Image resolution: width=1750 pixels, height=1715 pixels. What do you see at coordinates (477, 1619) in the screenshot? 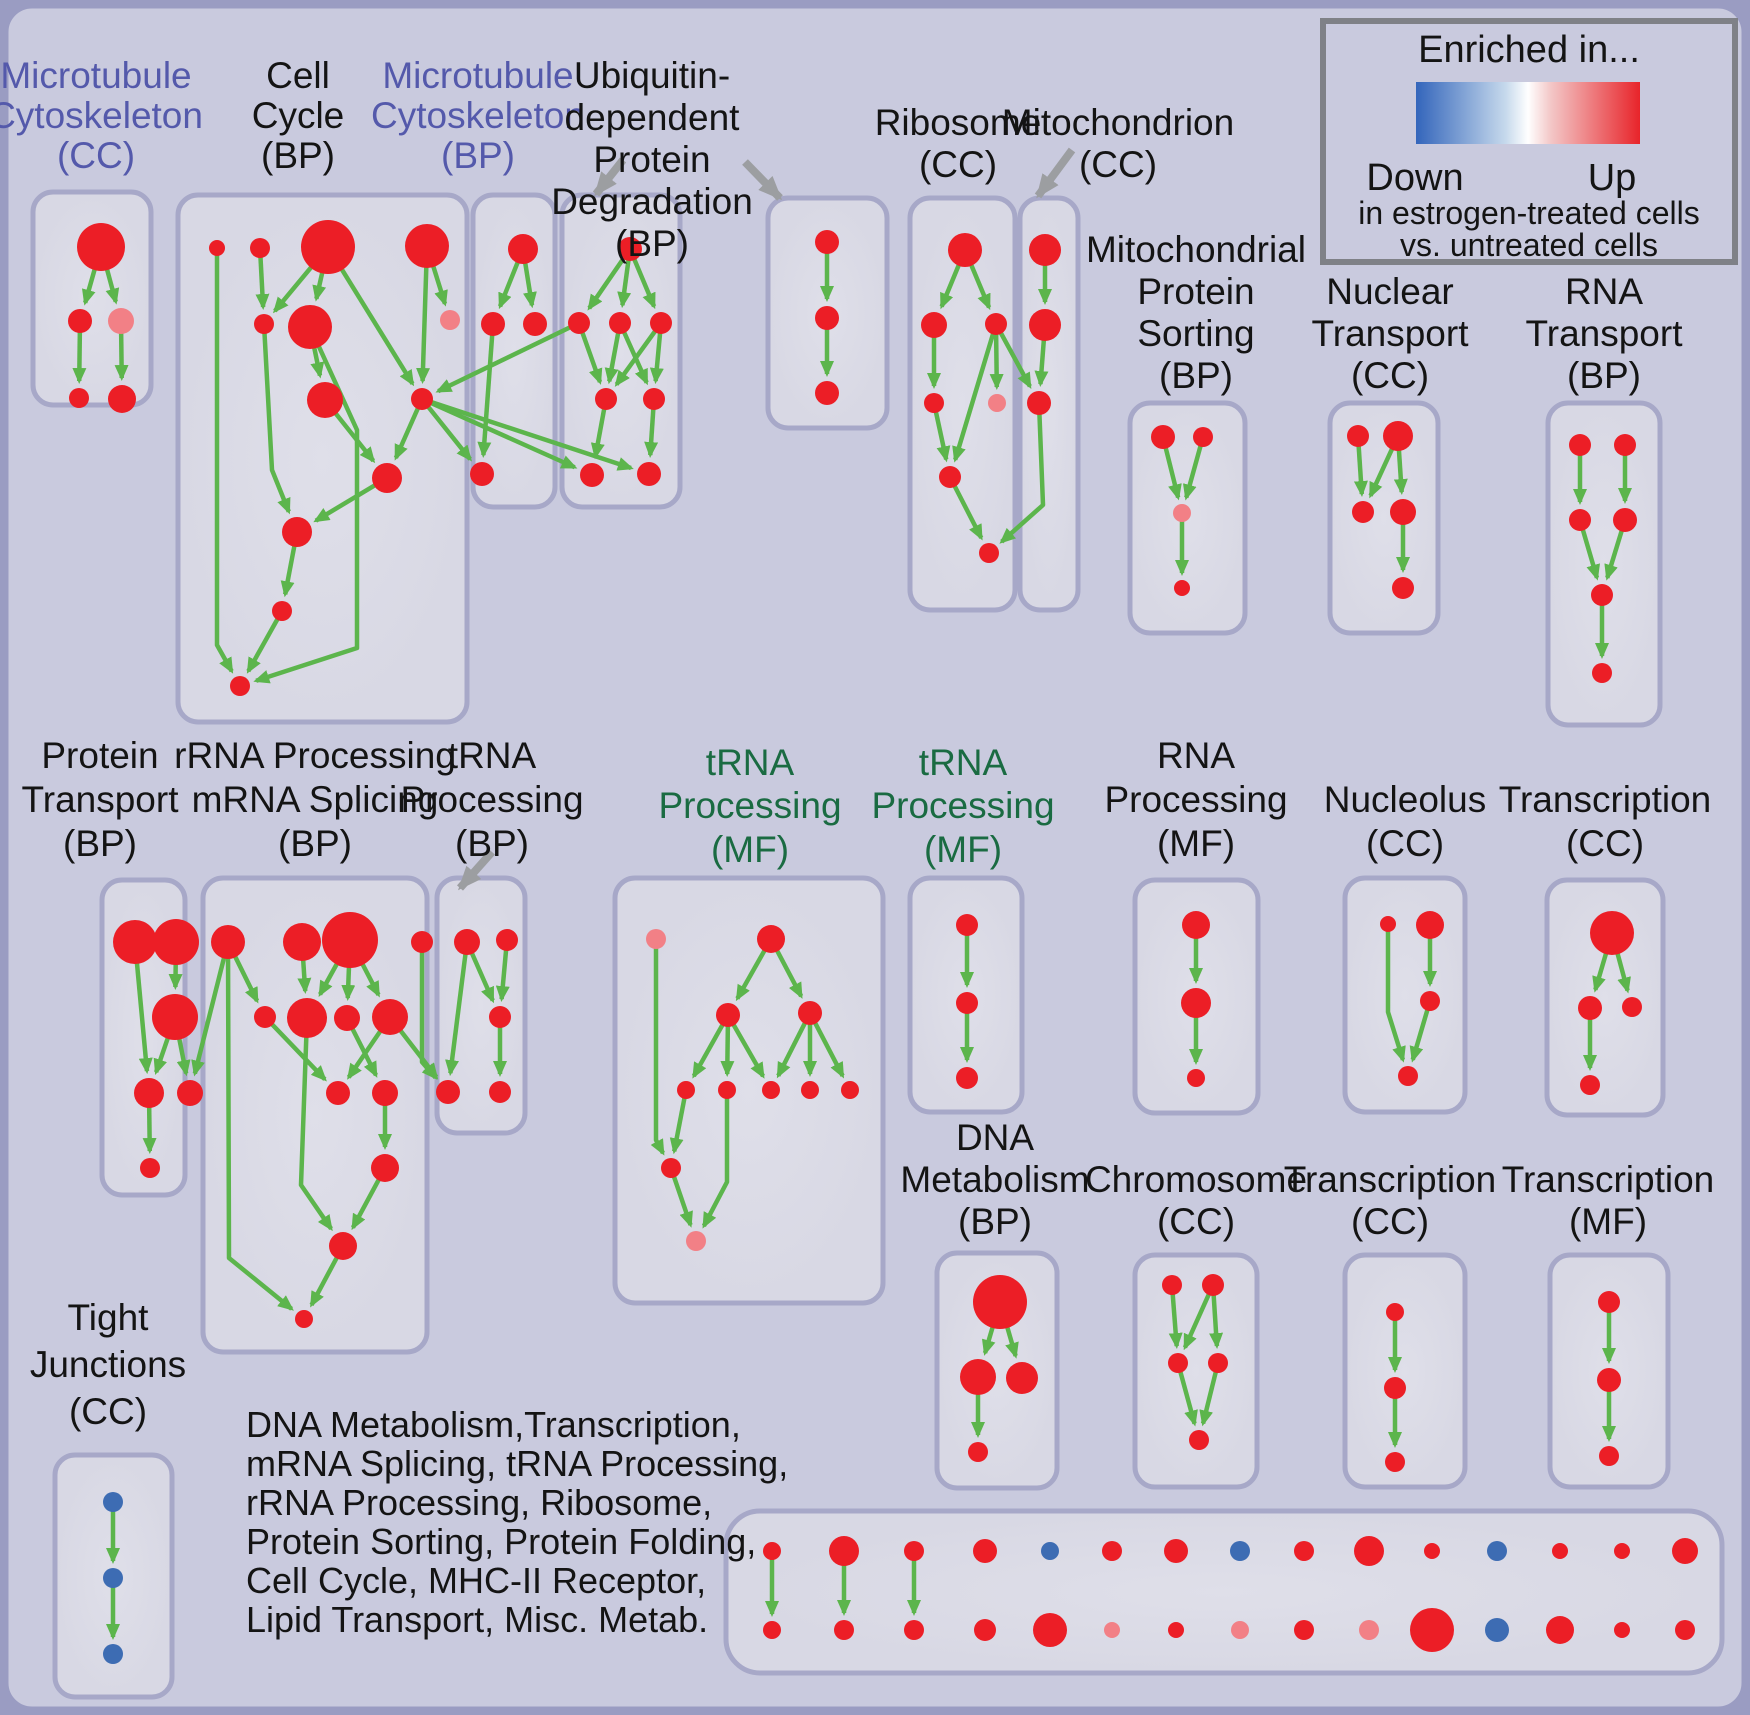
I see `text-block-line-6: Lipid Transport, Misc. Metab.` at bounding box center [477, 1619].